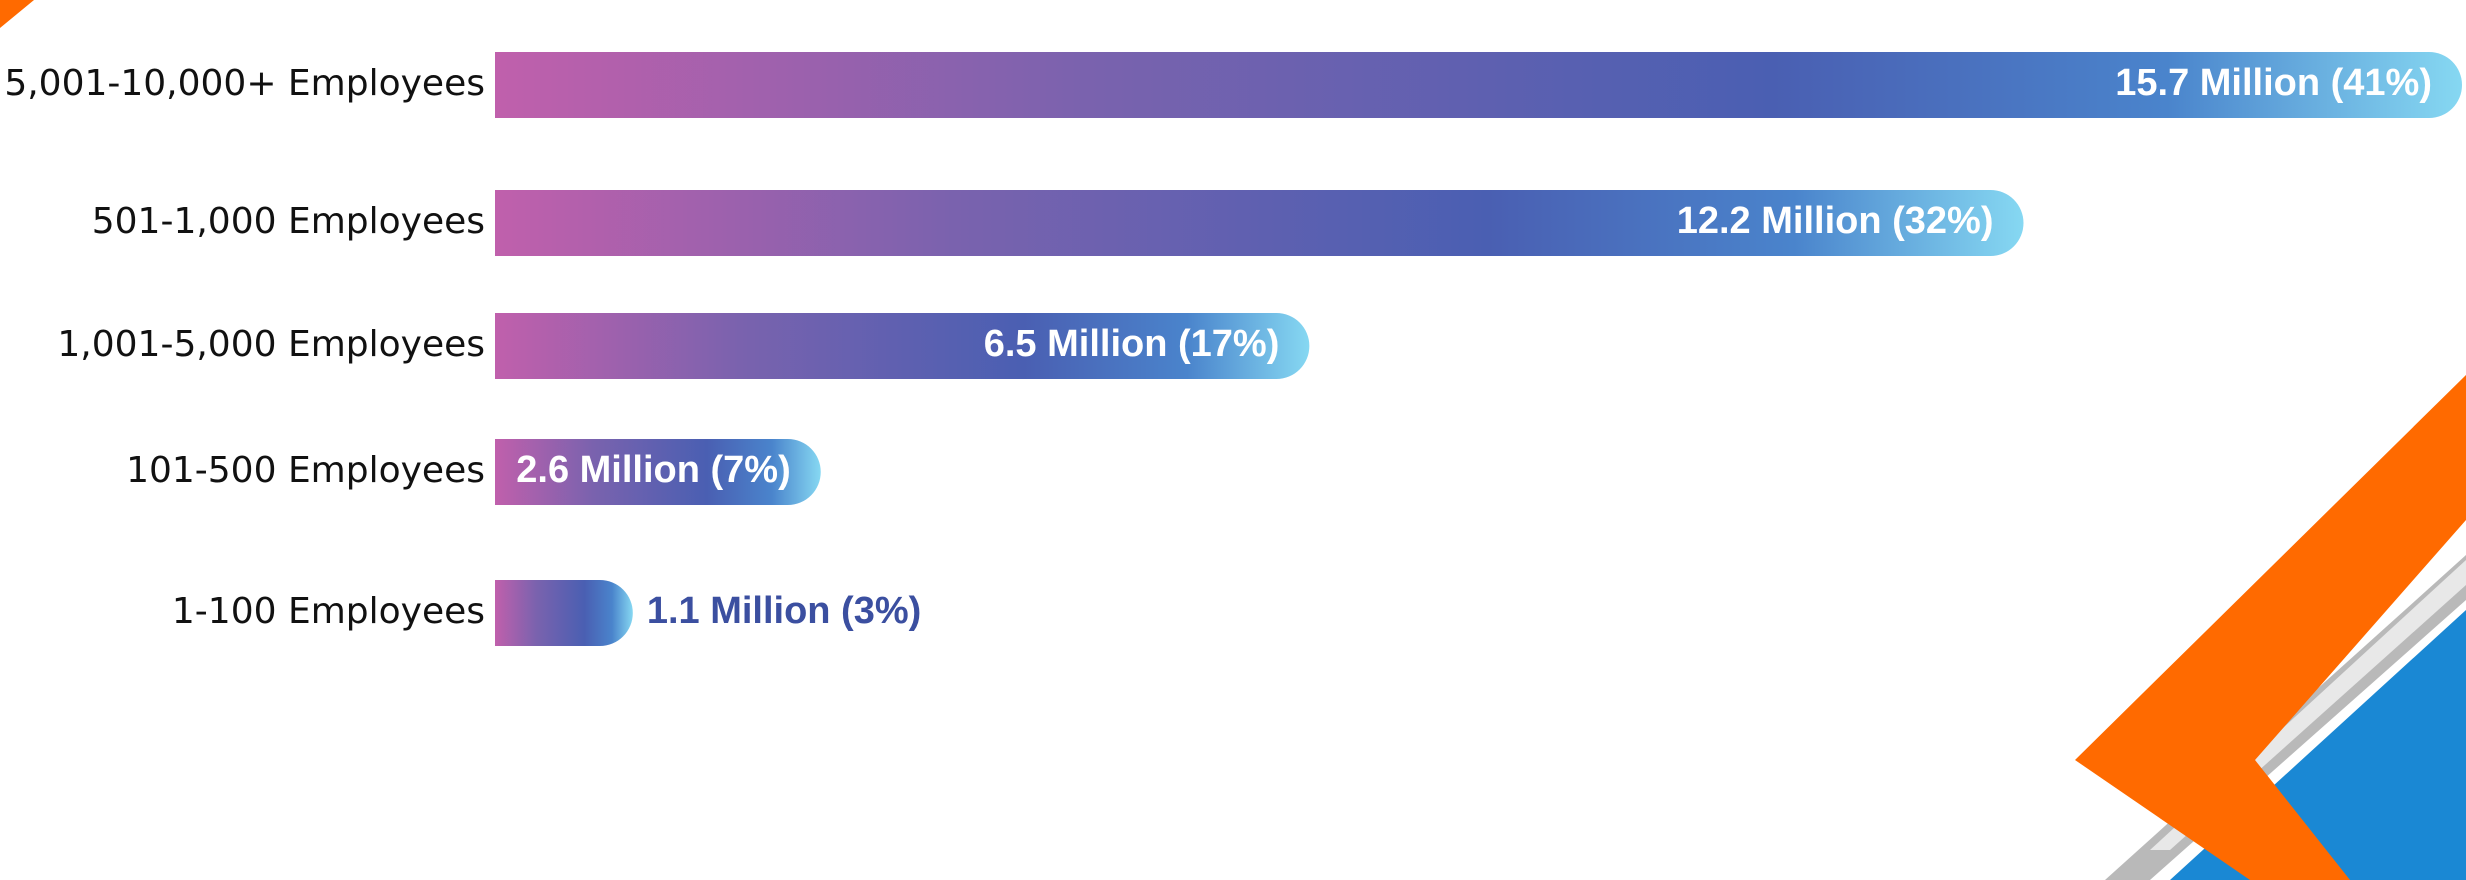 The height and width of the screenshot is (880, 2466). Describe the element at coordinates (288, 221) in the screenshot. I see `category-label: 501-1,000 Employees` at that location.